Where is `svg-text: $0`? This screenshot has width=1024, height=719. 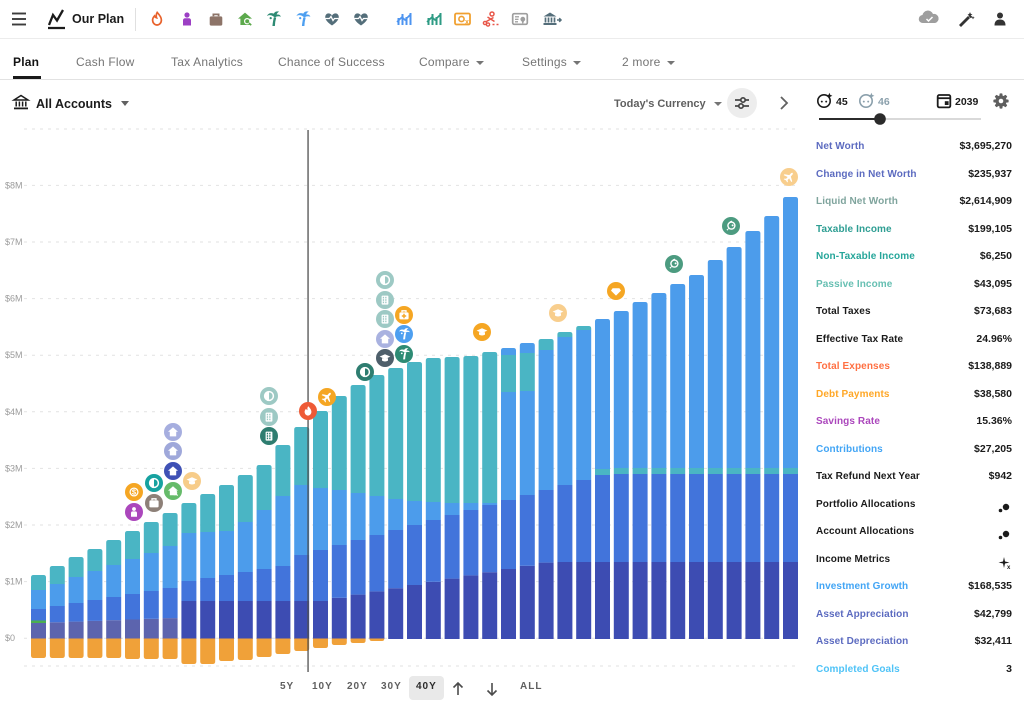
svg-text: $0 is located at coordinates (10, 638).